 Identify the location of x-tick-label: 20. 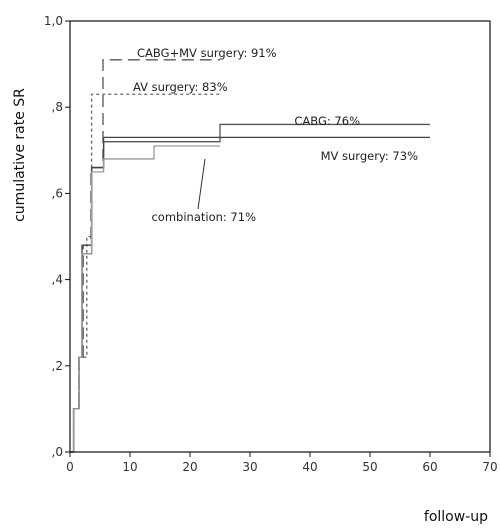
(189, 467).